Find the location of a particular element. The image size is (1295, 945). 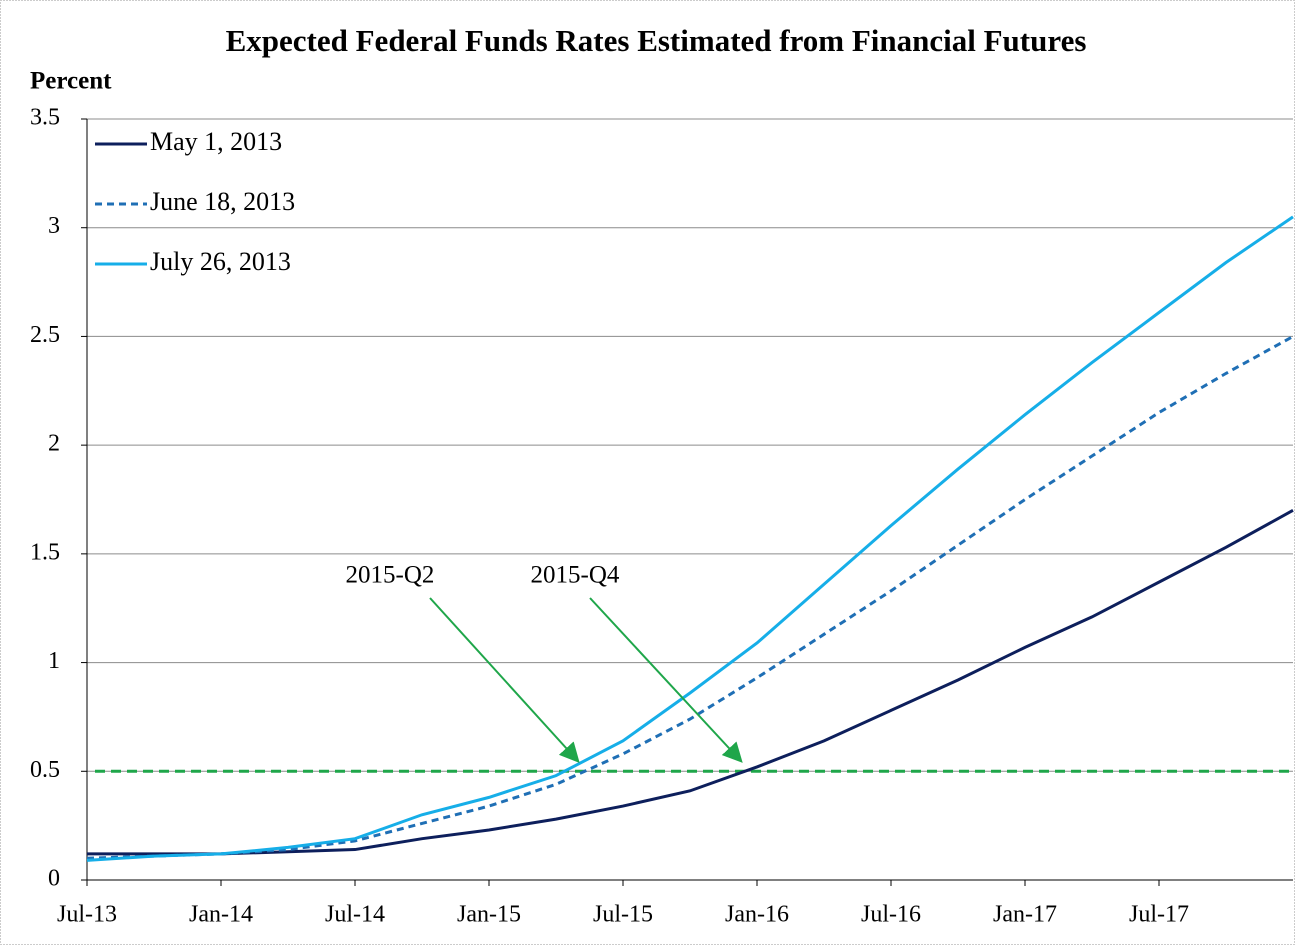

y-tick-label: 3 is located at coordinates (54, 226).